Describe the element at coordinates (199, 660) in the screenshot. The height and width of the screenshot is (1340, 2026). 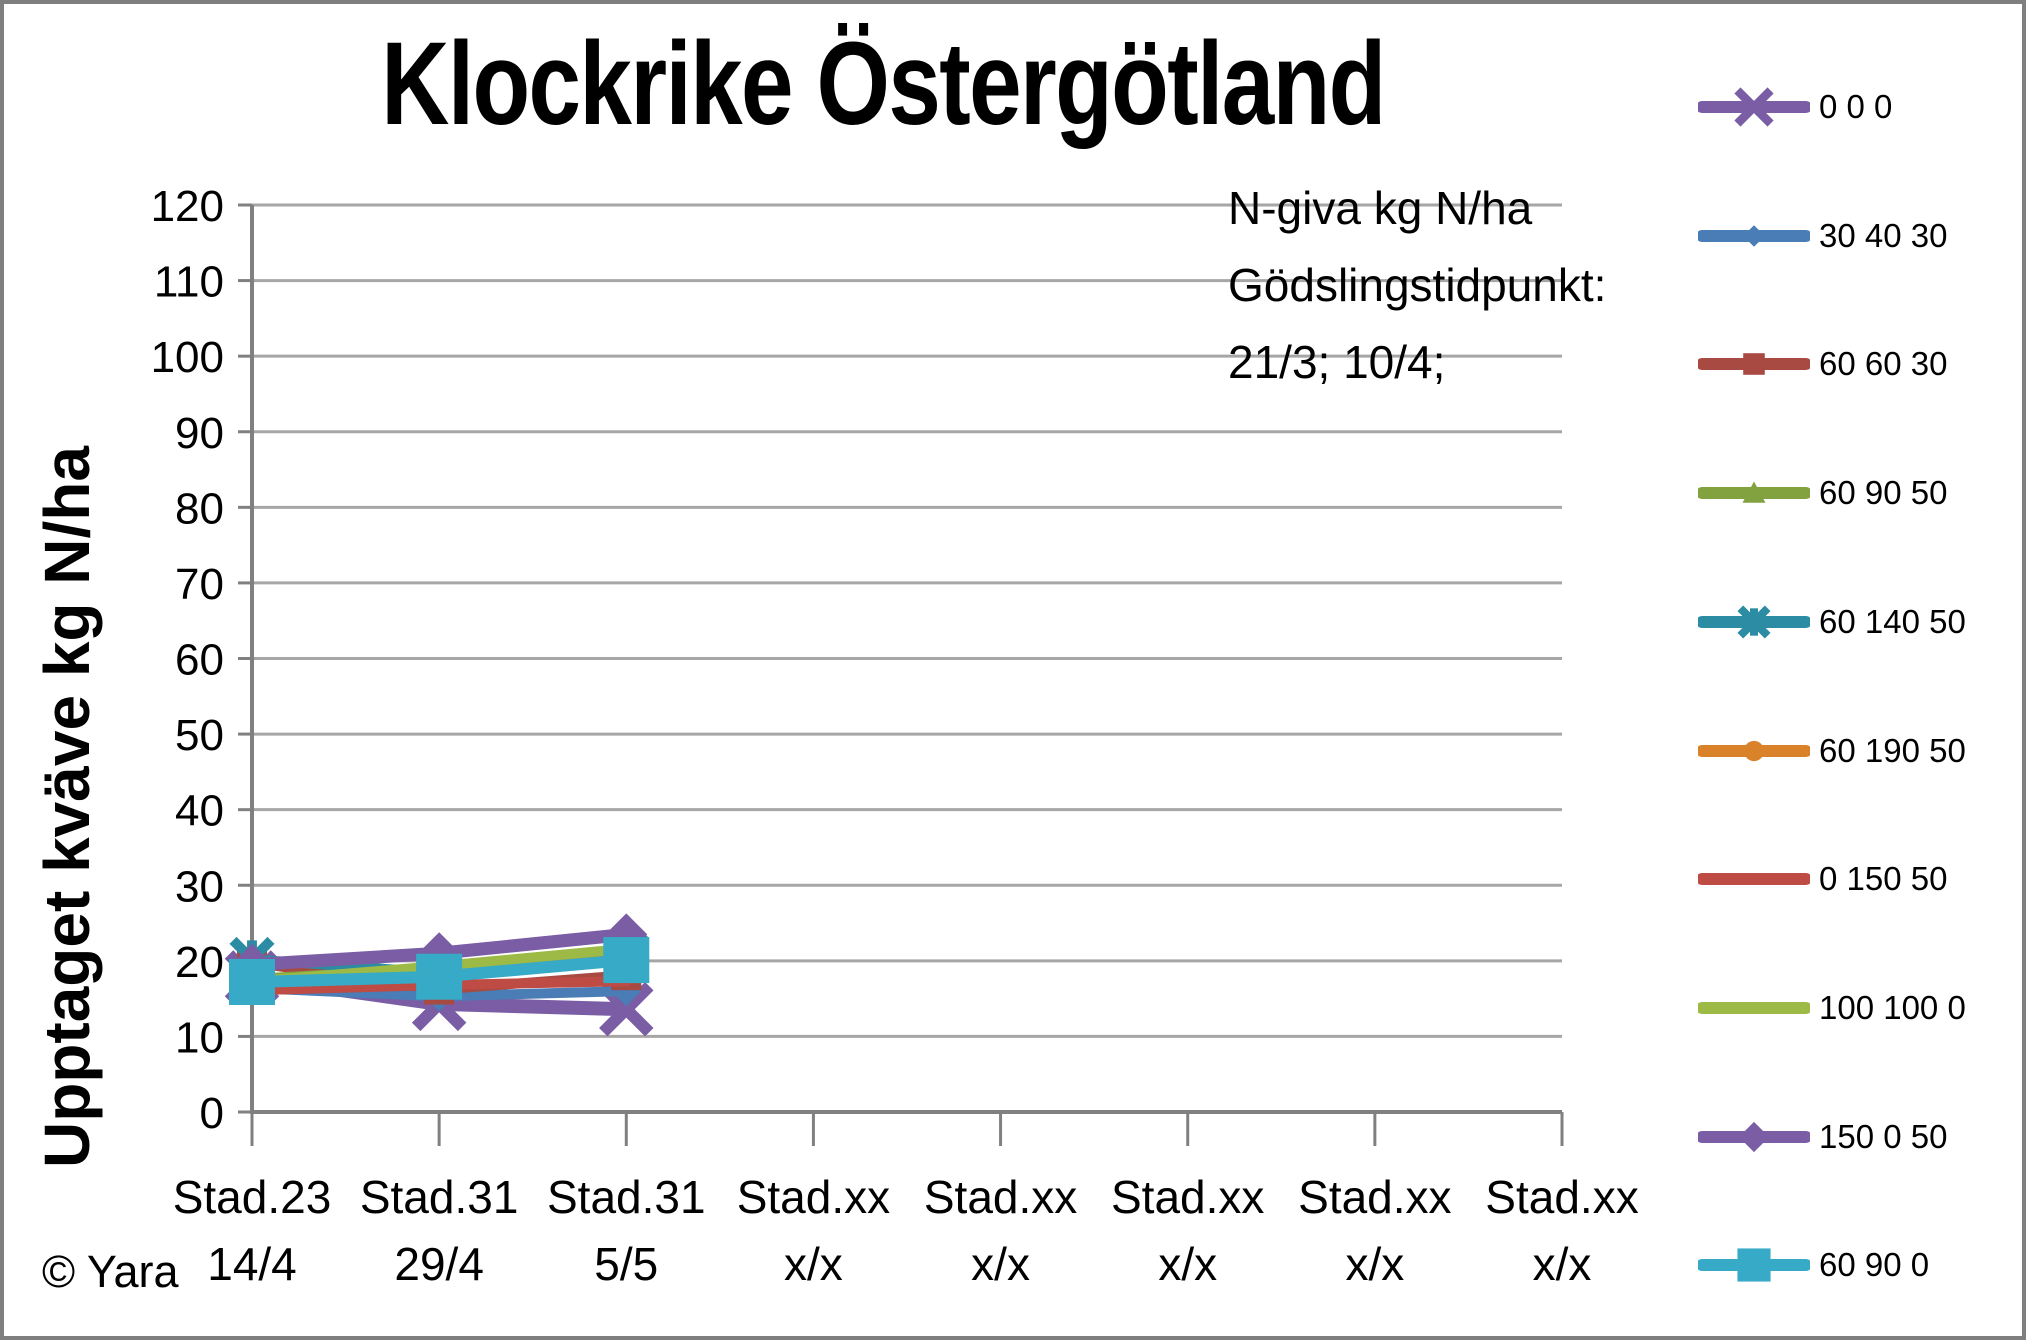
I see `y-tick-label: 60` at that location.